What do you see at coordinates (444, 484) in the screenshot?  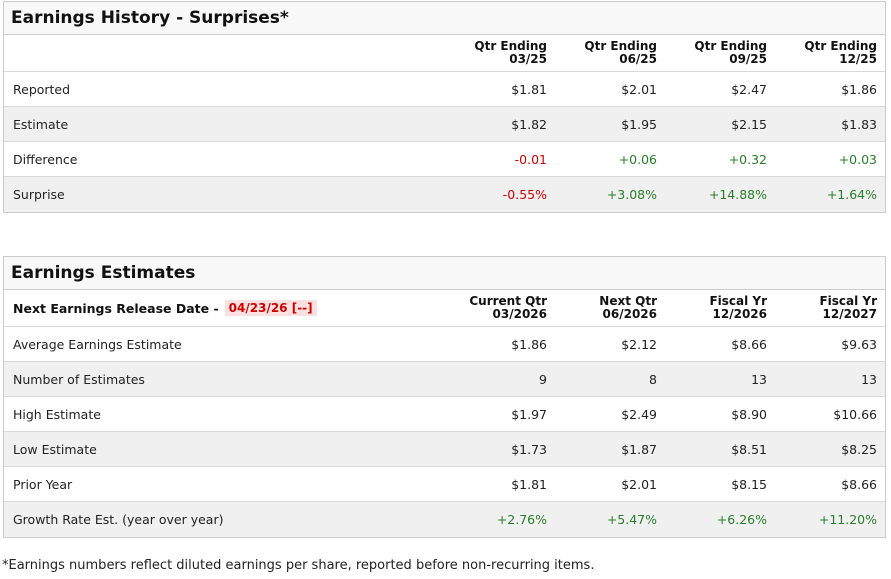 I see `table-row: Prior Year $1.81 $2.01 $8.15 $8.66` at bounding box center [444, 484].